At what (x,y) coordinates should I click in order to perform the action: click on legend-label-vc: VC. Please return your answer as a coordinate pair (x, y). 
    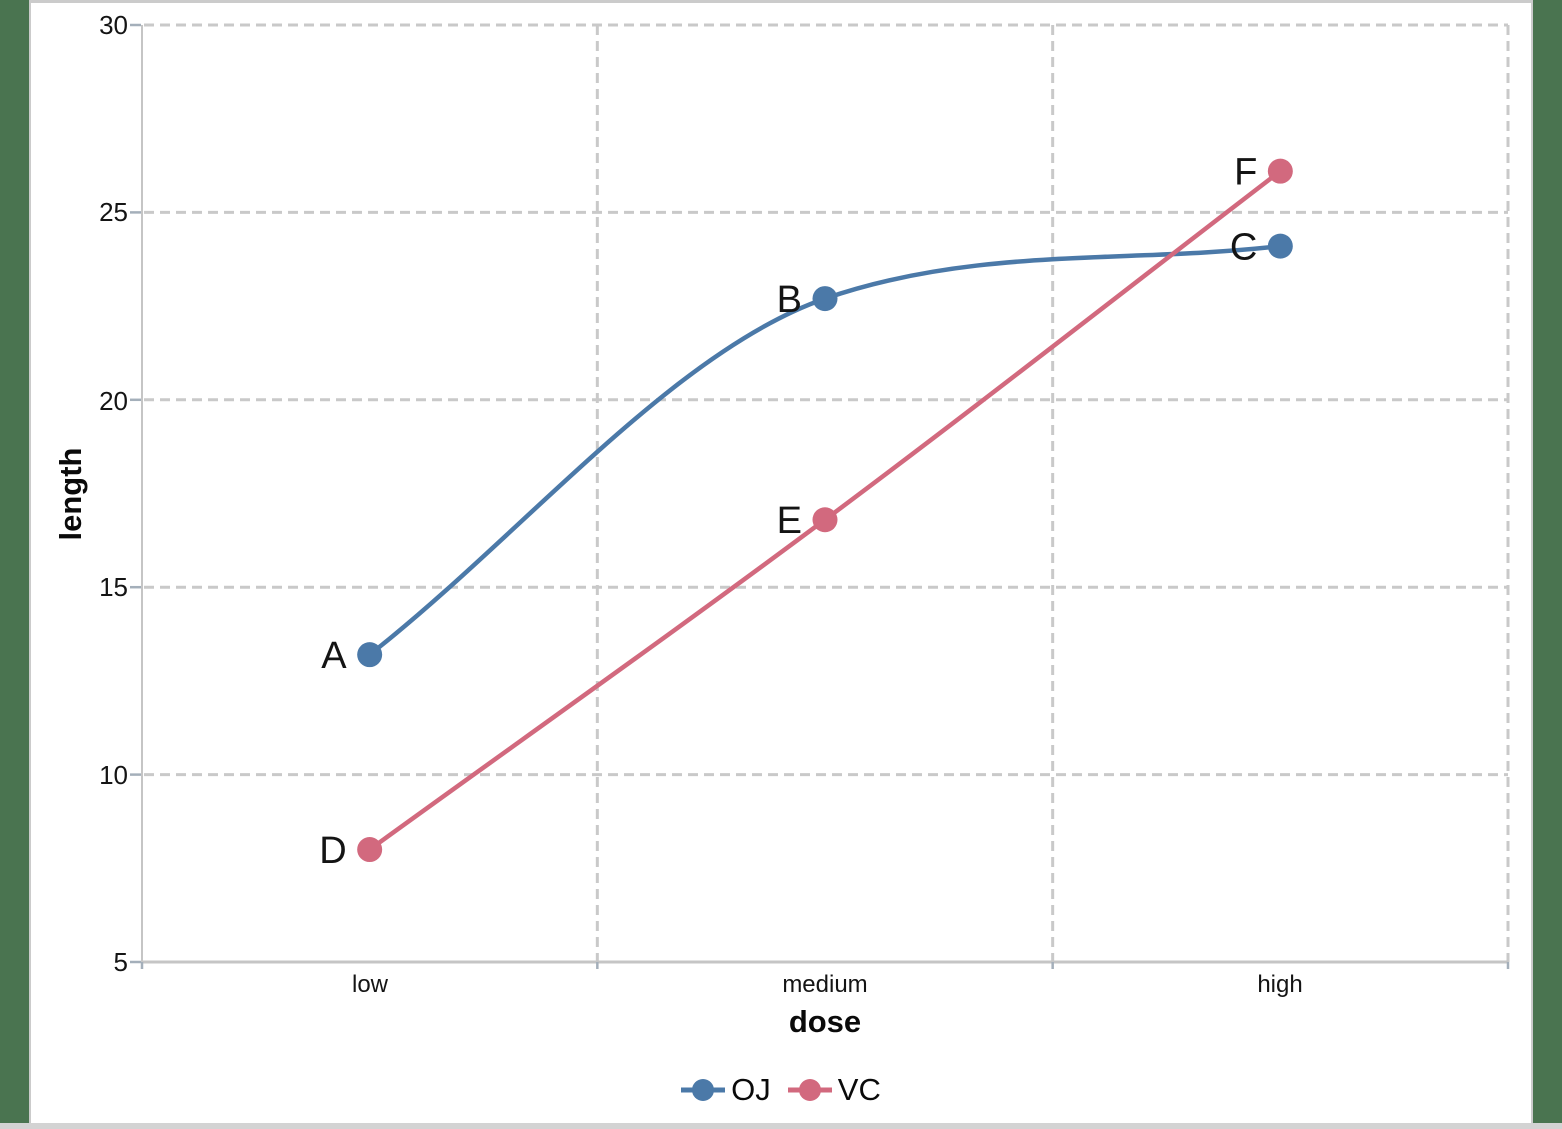
    Looking at the image, I should click on (859, 1089).